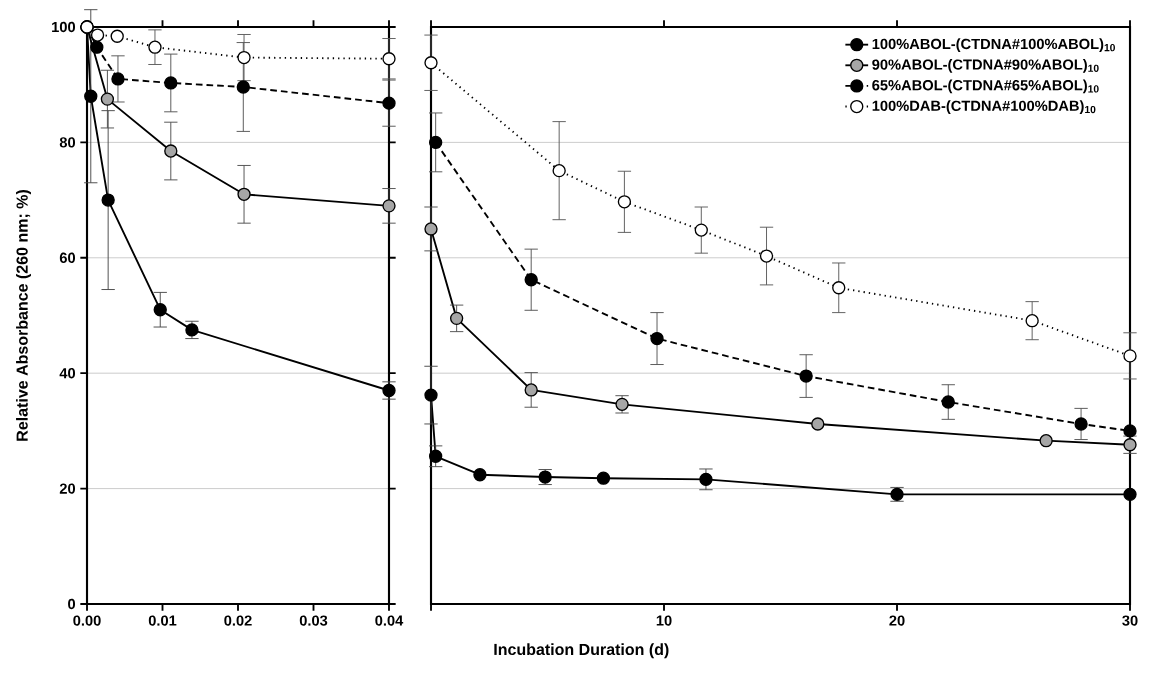 The height and width of the screenshot is (673, 1149). What do you see at coordinates (581, 651) in the screenshot?
I see `x-axis-title: Incubation Duration (d)` at bounding box center [581, 651].